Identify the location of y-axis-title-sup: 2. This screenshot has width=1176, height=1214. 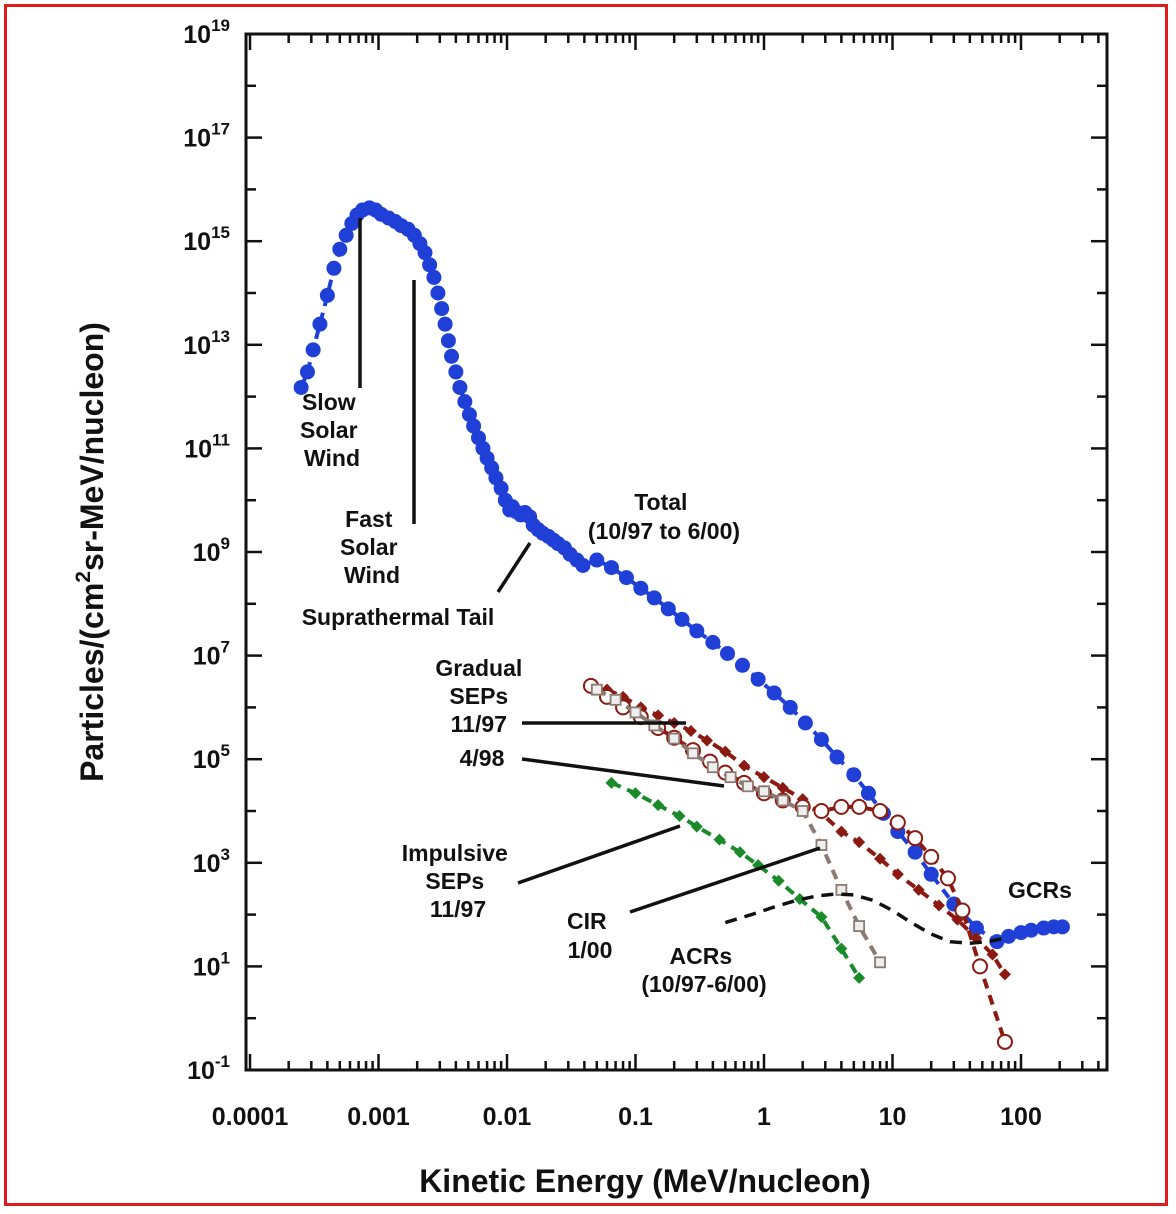
(83, 577).